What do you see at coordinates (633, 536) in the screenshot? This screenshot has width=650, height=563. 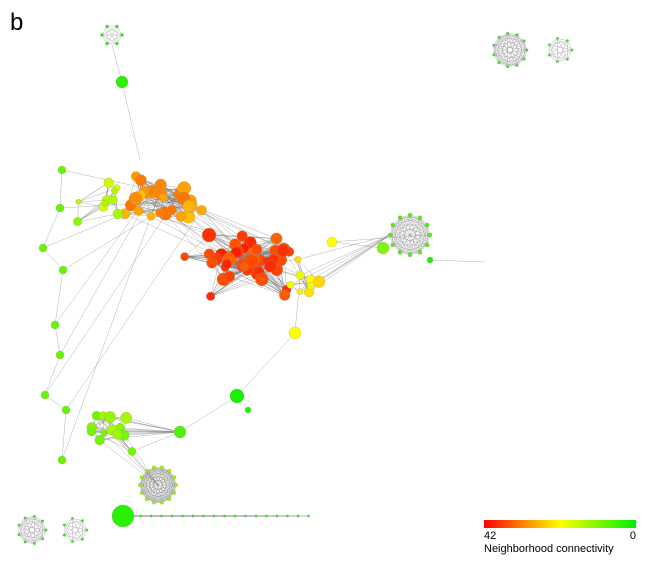 I see `legend-min-label: 0` at bounding box center [633, 536].